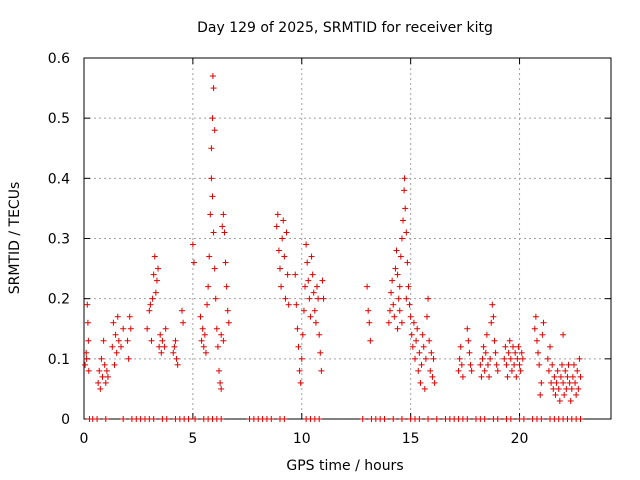 This screenshot has height=480, width=640. What do you see at coordinates (344, 466) in the screenshot?
I see `x-axis-title: GPS time / hours` at bounding box center [344, 466].